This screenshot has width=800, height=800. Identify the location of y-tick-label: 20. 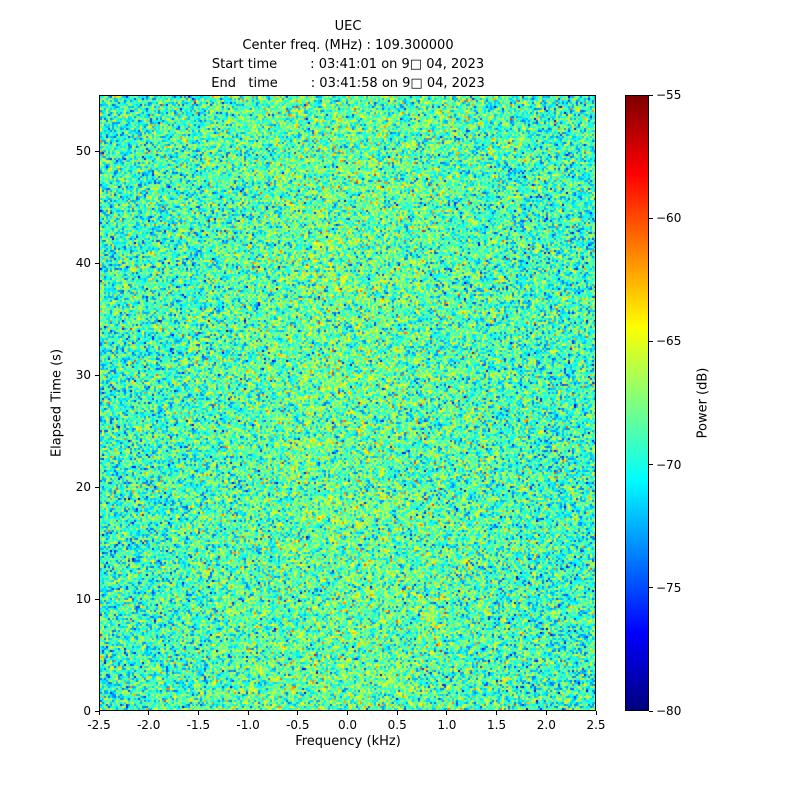
(83, 487).